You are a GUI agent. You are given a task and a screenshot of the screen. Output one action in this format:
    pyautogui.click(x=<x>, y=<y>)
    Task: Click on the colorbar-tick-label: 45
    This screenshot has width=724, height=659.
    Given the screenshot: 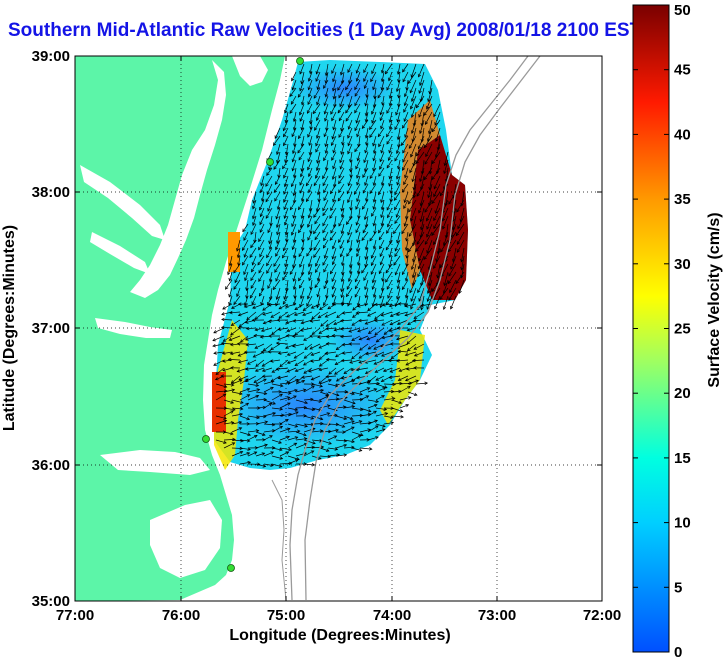 What is the action you would take?
    pyautogui.click(x=682, y=70)
    